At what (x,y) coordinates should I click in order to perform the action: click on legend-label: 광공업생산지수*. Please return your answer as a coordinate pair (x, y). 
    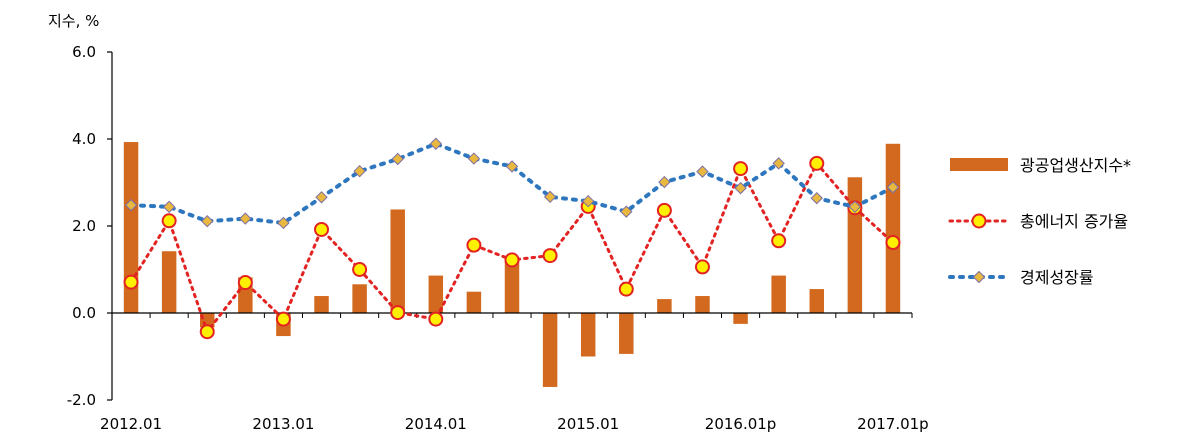
    Looking at the image, I should click on (1075, 165).